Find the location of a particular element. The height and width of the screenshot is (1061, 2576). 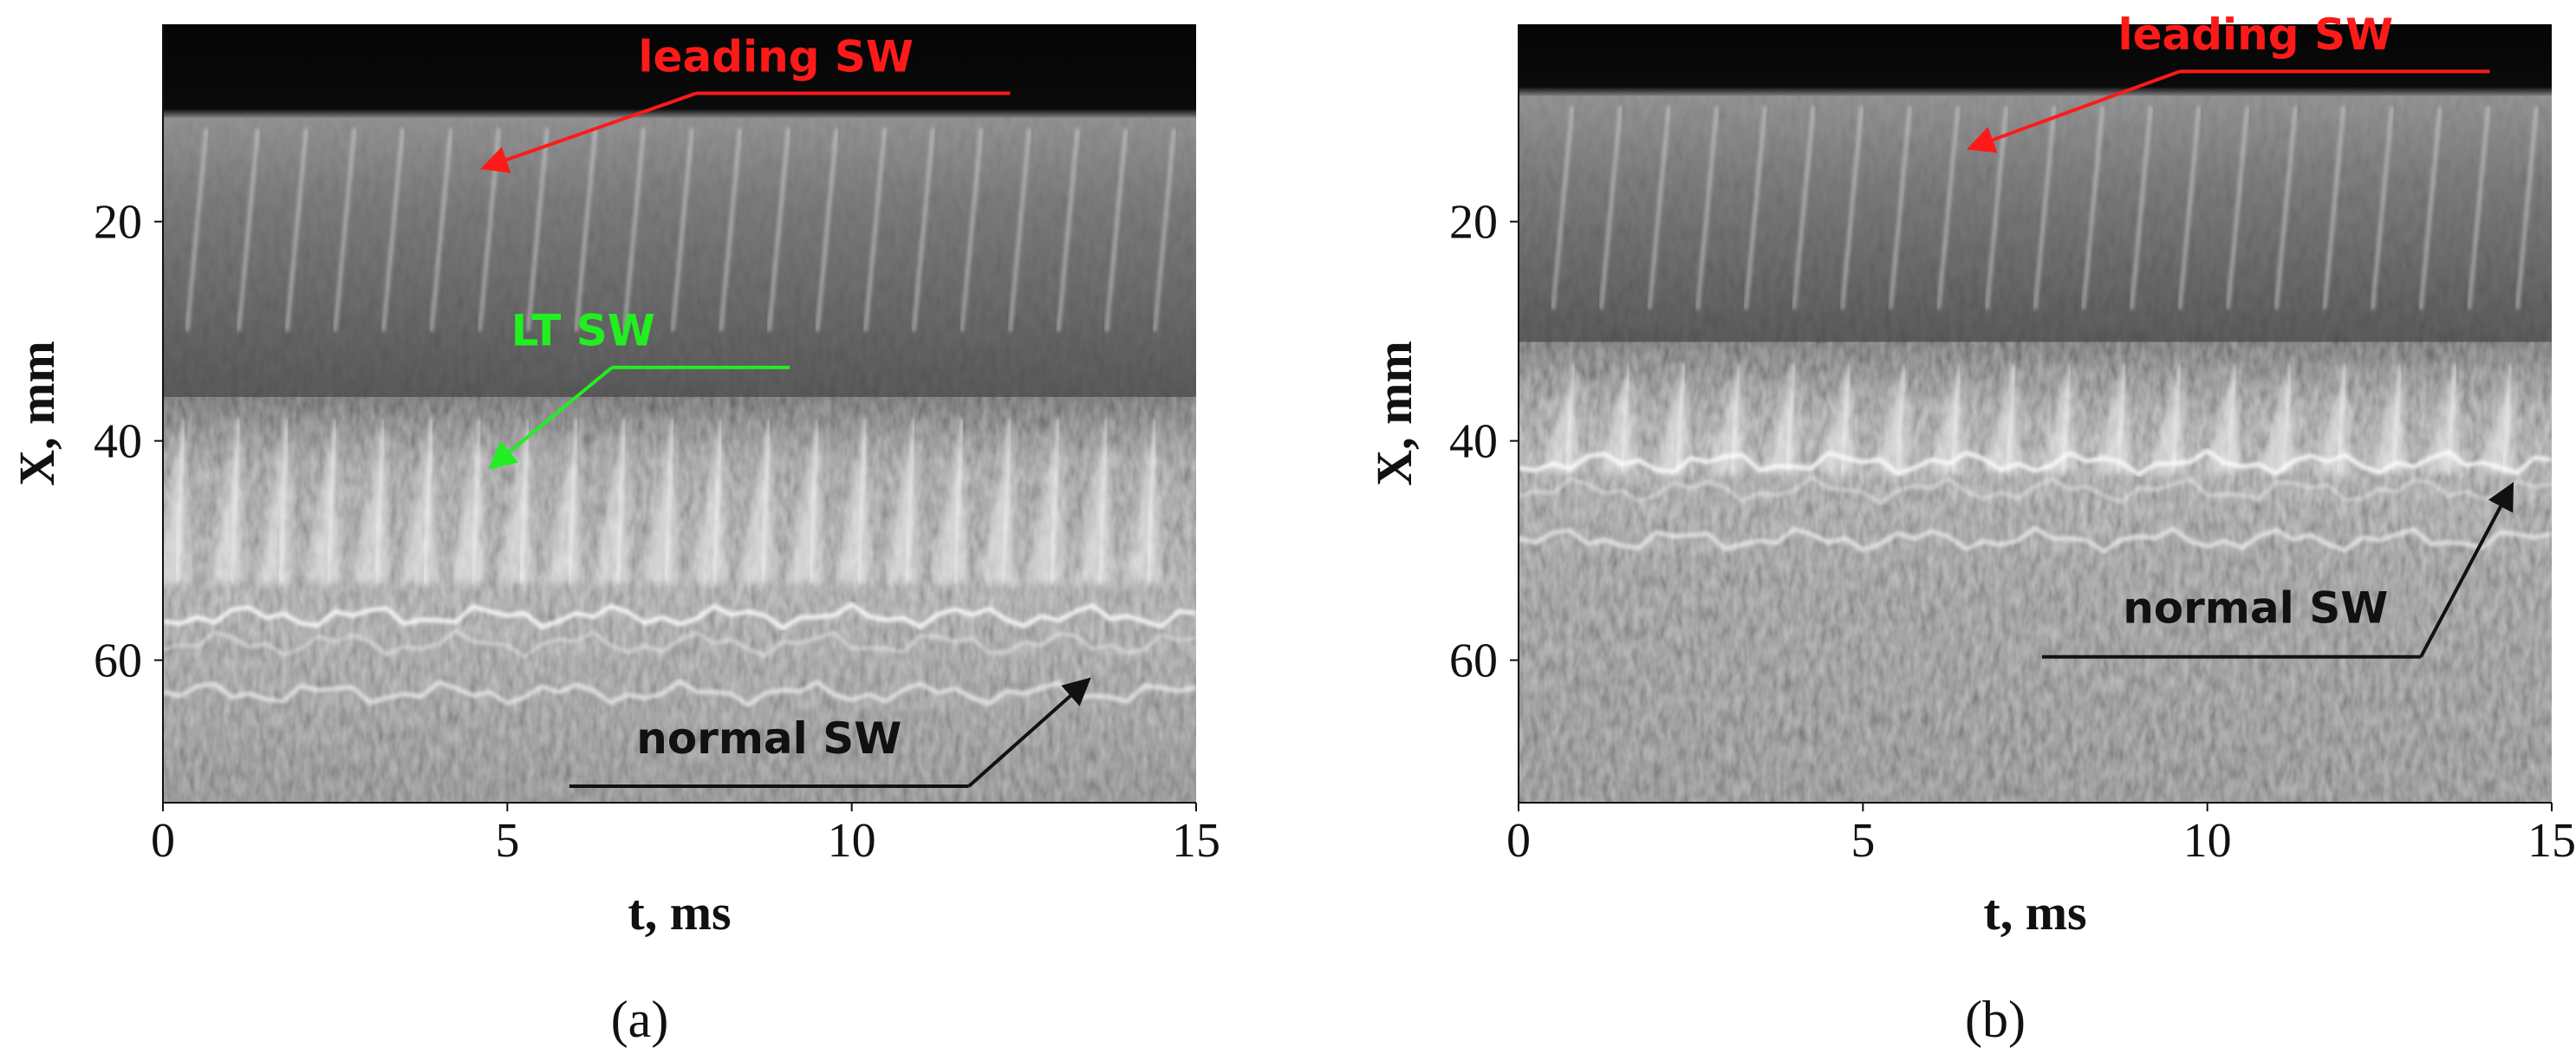

panel-b-annotations: leading SW normal SW is located at coordinates (2240, 334).